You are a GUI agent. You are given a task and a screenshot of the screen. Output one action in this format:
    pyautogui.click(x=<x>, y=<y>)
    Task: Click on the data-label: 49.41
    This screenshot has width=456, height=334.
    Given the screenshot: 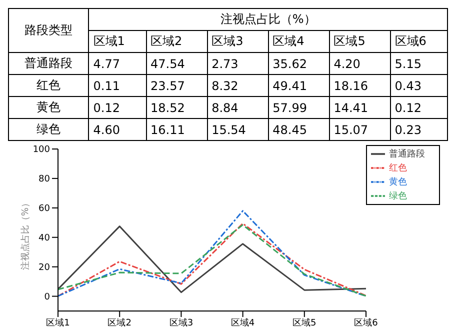 What is the action you would take?
    pyautogui.click(x=299, y=85)
    